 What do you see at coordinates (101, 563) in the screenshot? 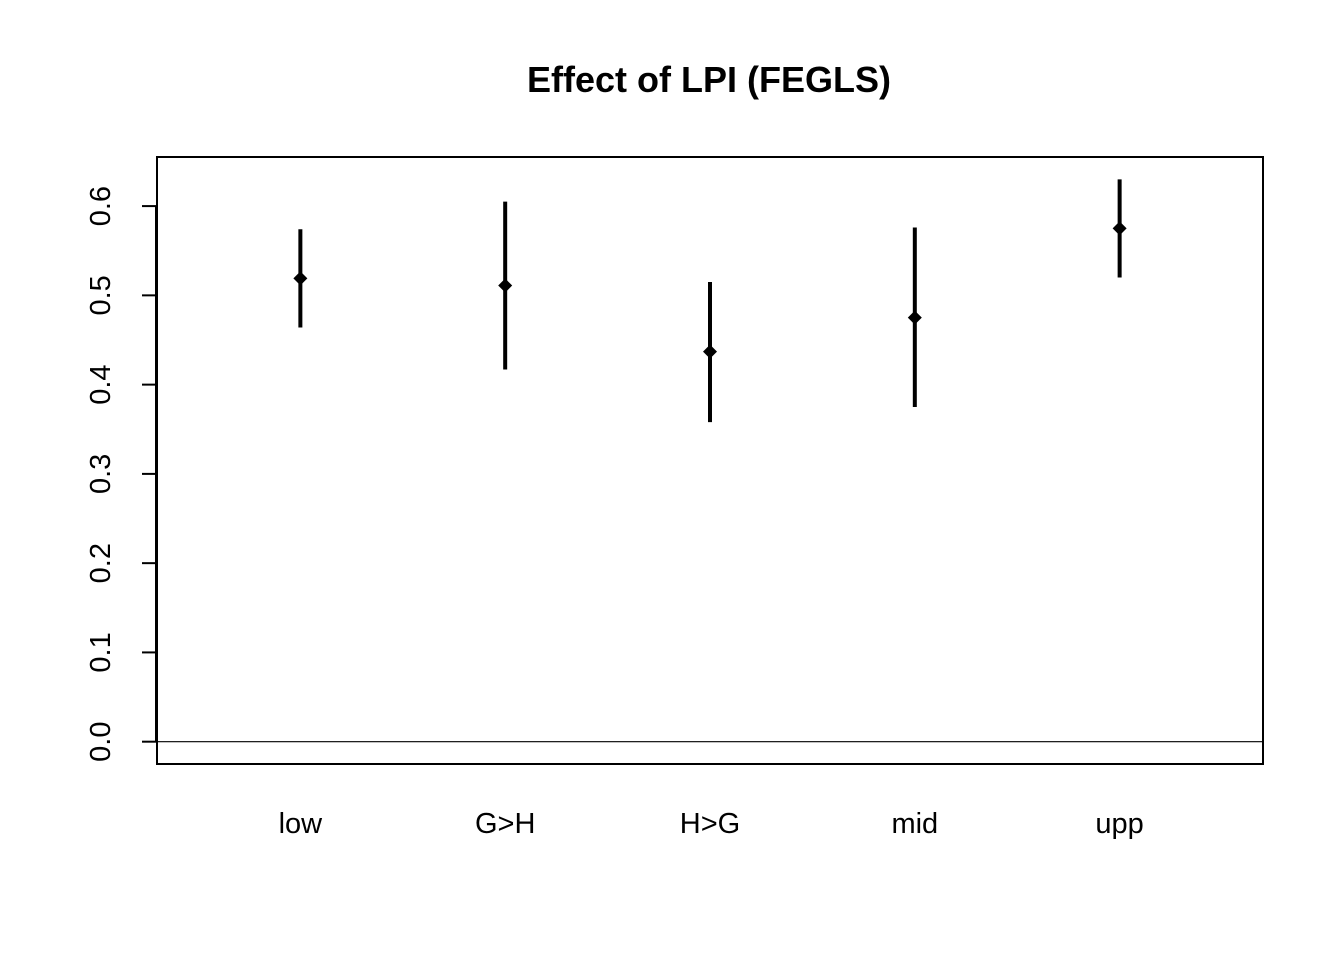
I see `y-tick-label: 0.2` at bounding box center [101, 563].